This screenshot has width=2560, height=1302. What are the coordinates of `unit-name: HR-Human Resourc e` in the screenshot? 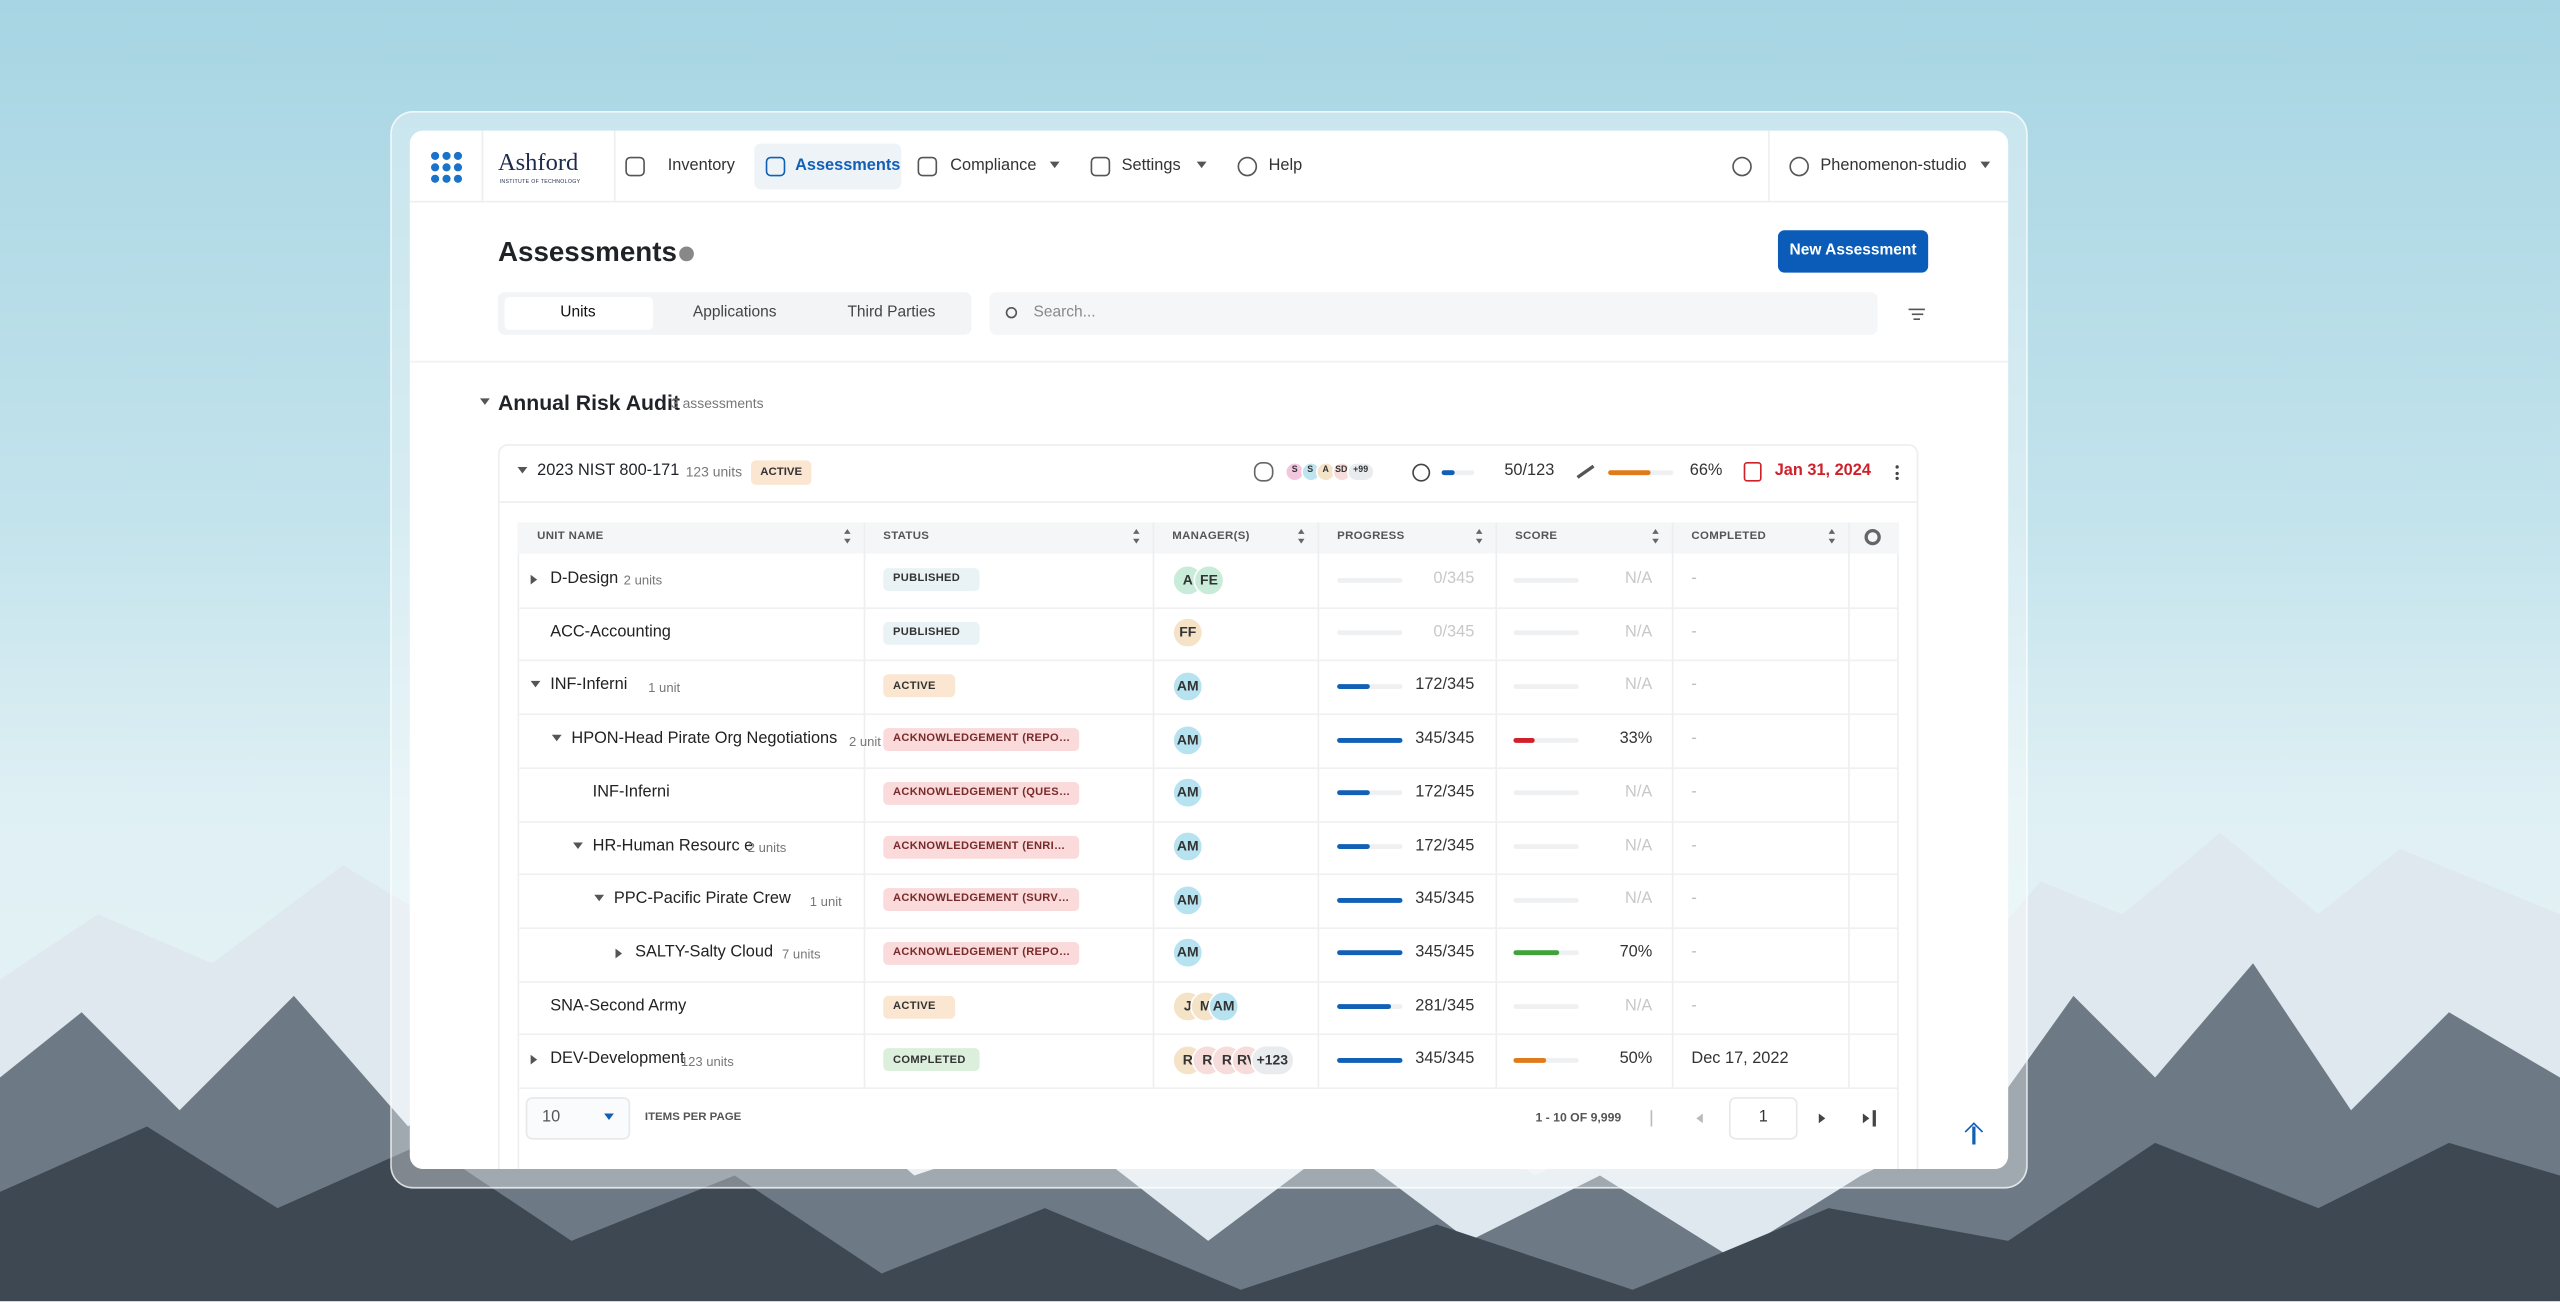 It's located at (673, 845).